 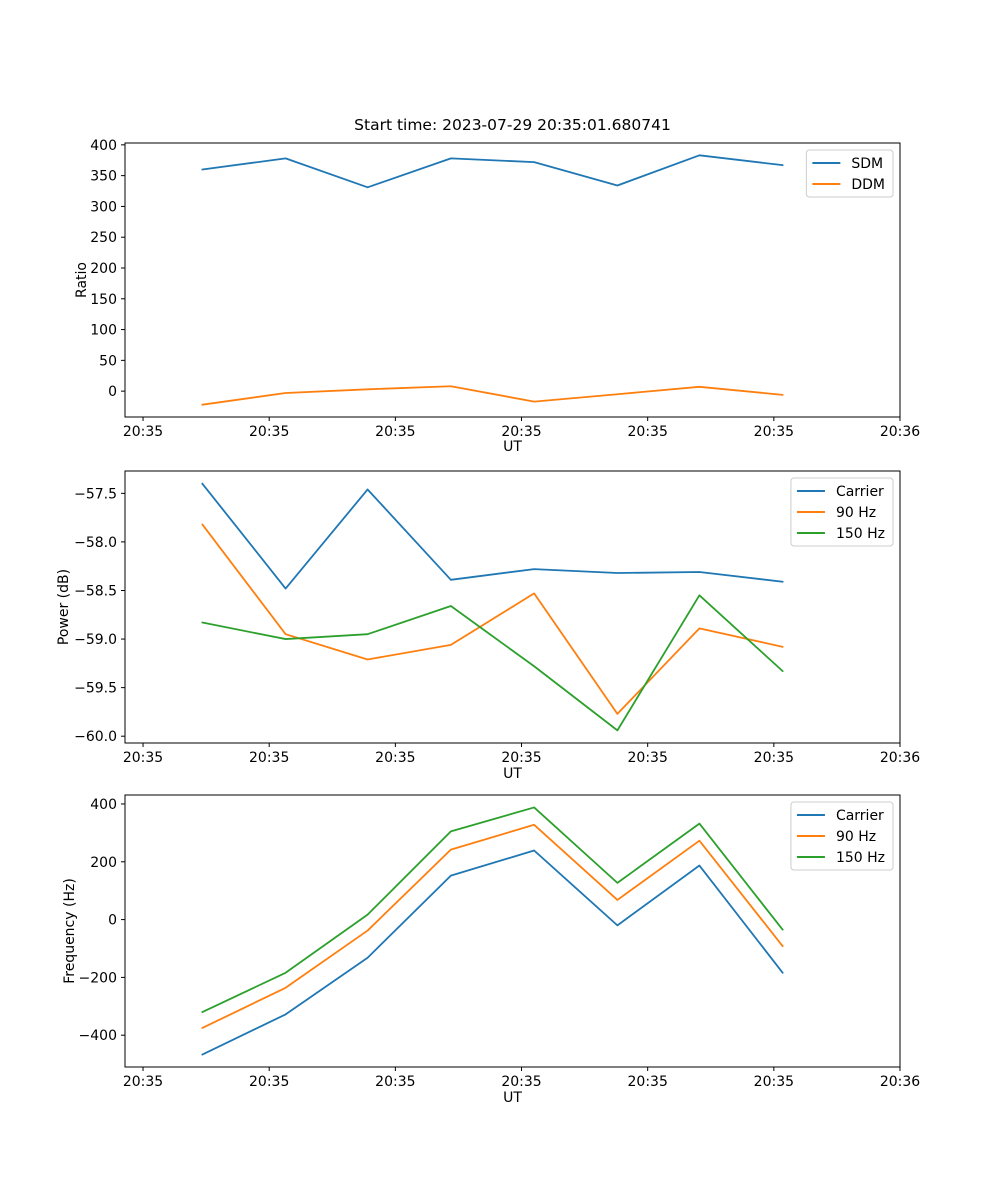 I want to click on series-line-sdm, so click(x=492, y=171).